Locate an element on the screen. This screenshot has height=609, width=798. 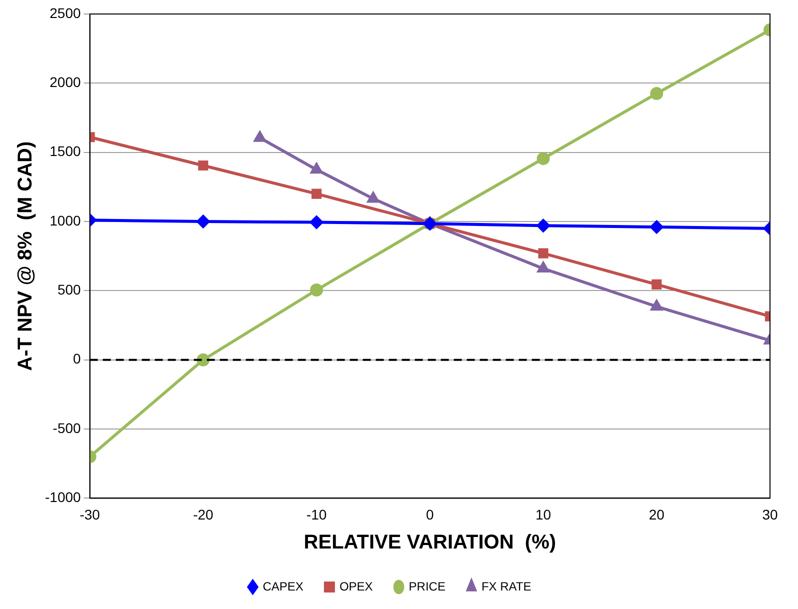
y-tick-label: 2500 is located at coordinates (66, 12).